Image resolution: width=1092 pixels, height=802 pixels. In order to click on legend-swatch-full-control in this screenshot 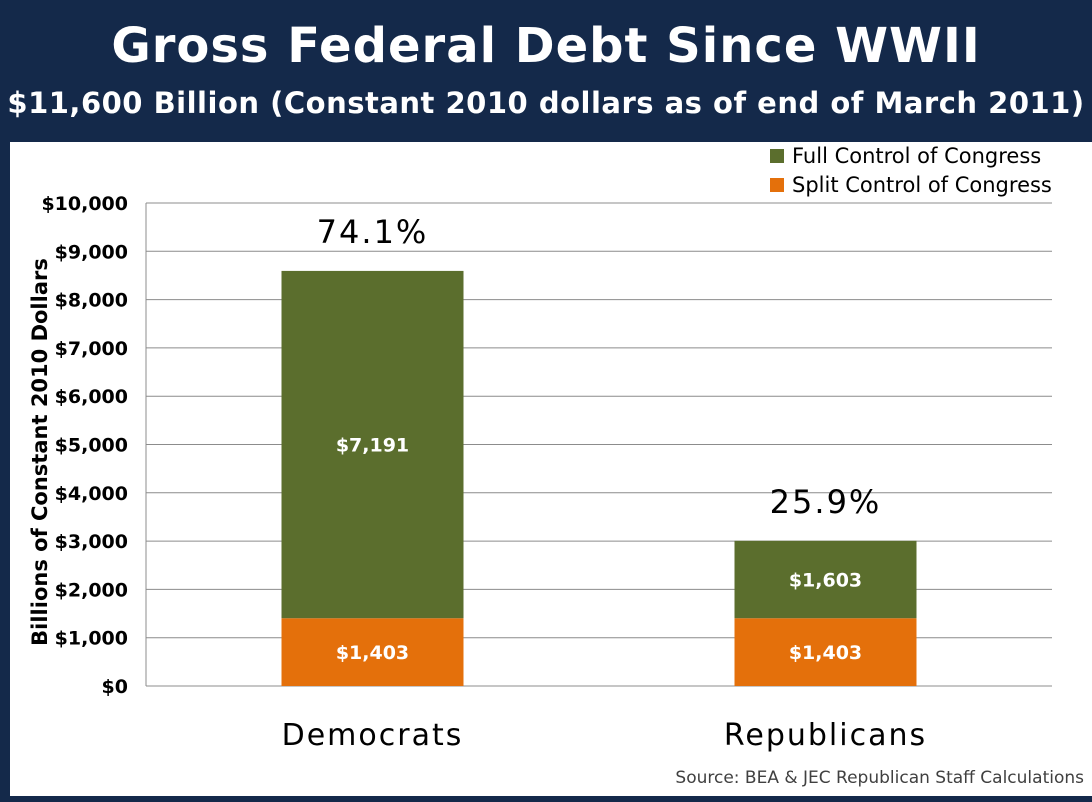, I will do `click(777, 155)`.